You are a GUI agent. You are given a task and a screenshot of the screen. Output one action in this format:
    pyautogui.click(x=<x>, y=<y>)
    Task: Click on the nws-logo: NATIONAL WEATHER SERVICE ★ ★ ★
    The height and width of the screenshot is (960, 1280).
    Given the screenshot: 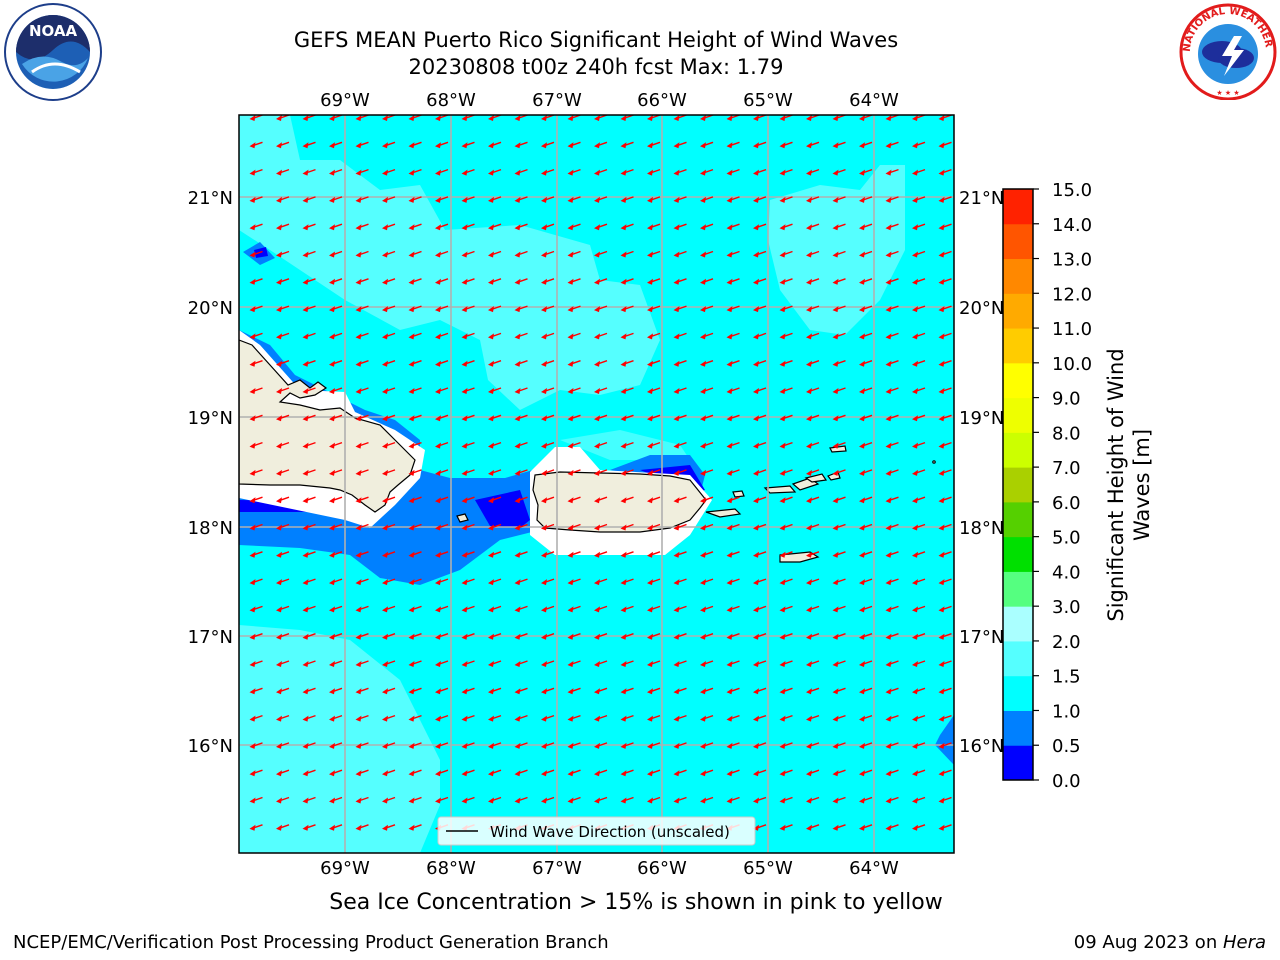 What is the action you would take?
    pyautogui.click(x=1227, y=51)
    